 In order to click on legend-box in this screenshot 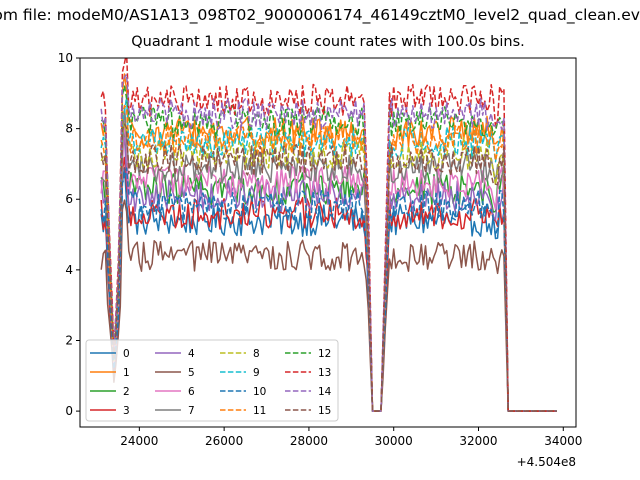, I will do `click(212, 380)`.